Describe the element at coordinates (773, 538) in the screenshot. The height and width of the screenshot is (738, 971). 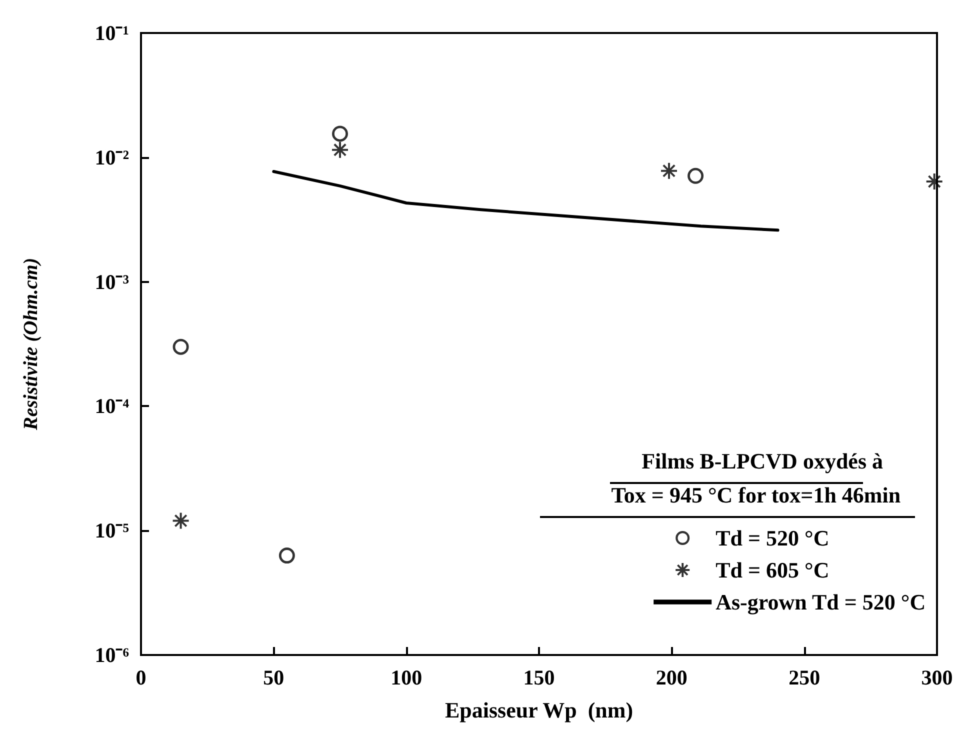
I see `legend-label: Td = 520 °C` at that location.